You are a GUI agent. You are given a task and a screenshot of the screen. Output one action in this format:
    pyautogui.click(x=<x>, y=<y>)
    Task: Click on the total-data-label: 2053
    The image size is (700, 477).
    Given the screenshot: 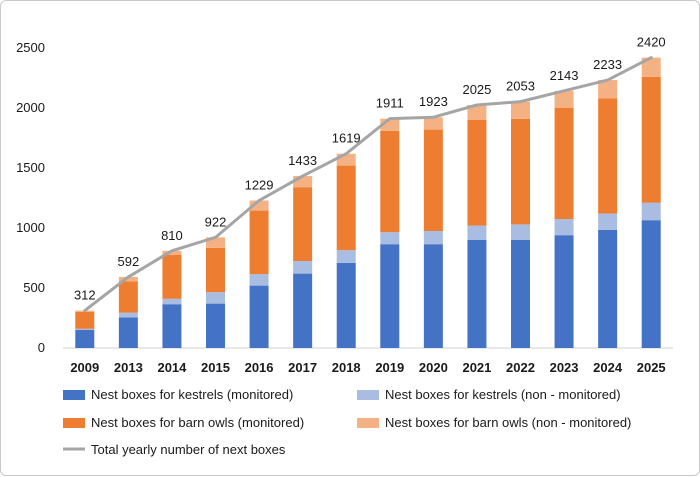 What is the action you would take?
    pyautogui.click(x=520, y=86)
    